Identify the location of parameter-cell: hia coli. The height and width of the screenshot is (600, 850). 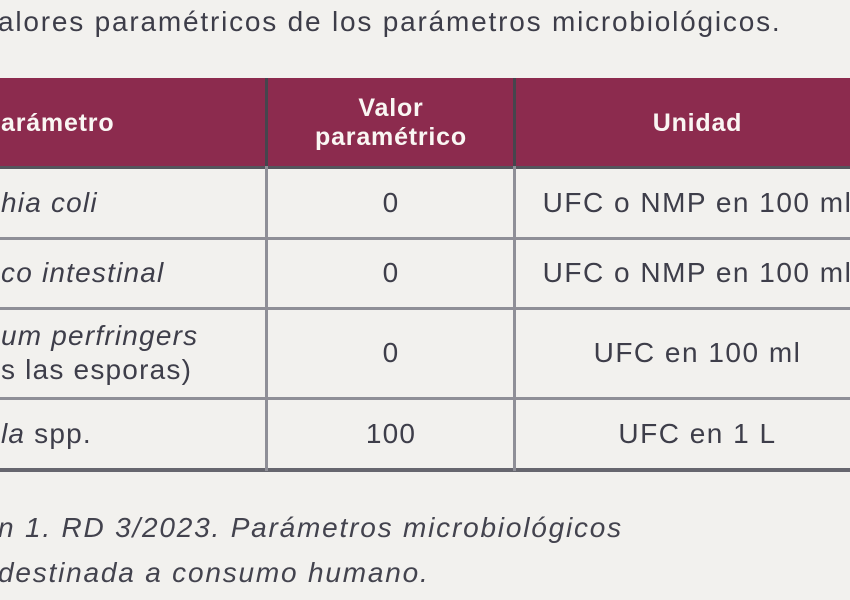
(132, 202).